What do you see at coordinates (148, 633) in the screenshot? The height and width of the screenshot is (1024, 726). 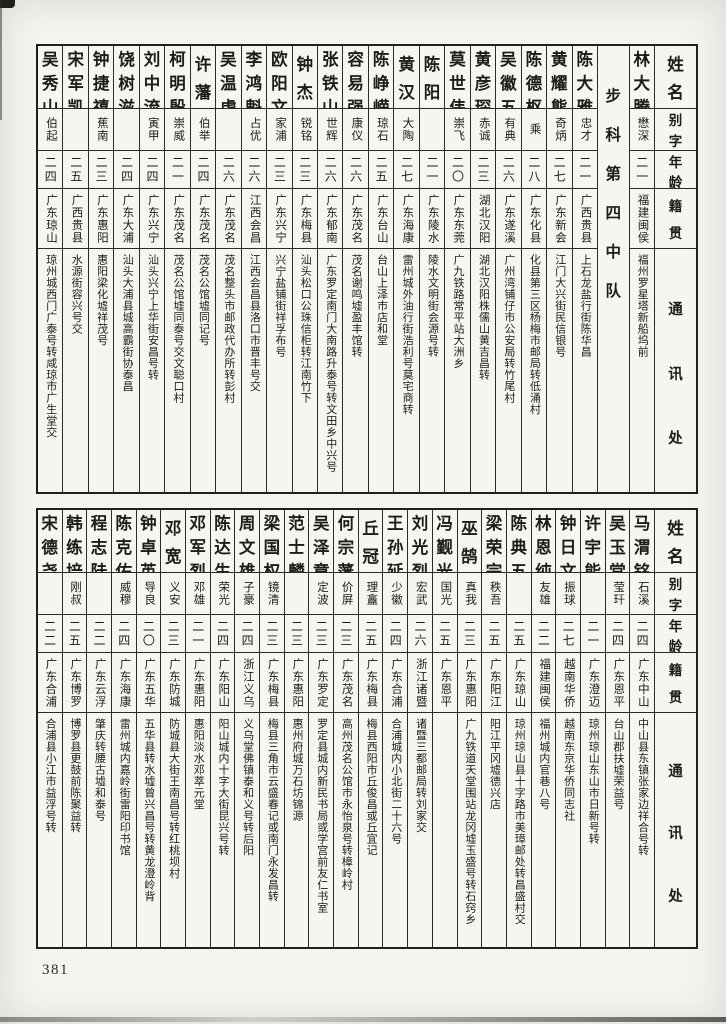 I see `entry-age-text: 二〇` at bounding box center [148, 633].